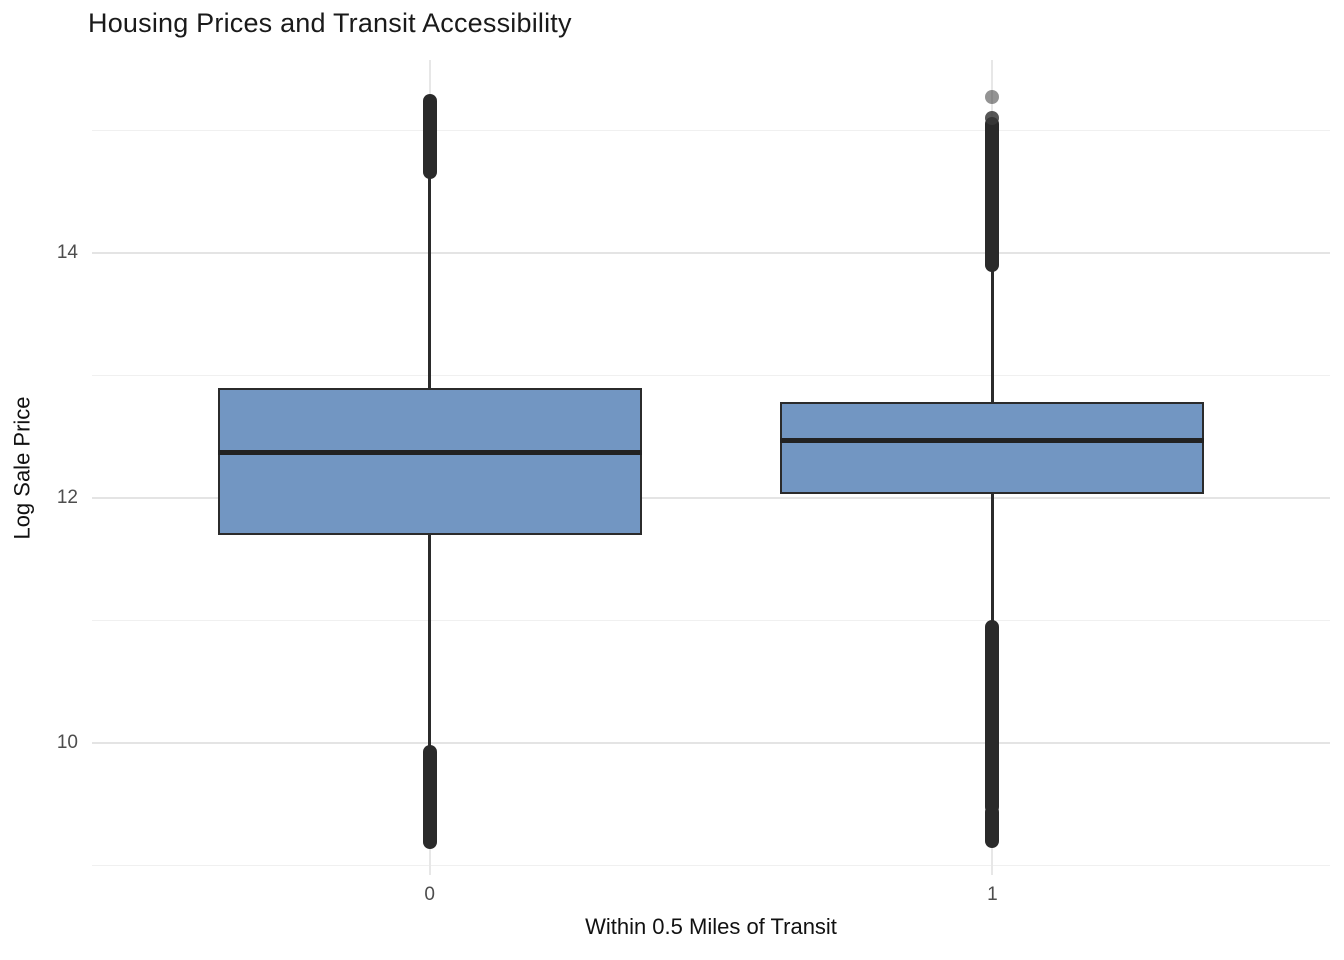 This screenshot has width=1344, height=960. What do you see at coordinates (67, 252) in the screenshot?
I see `y-tick-label-14: 14` at bounding box center [67, 252].